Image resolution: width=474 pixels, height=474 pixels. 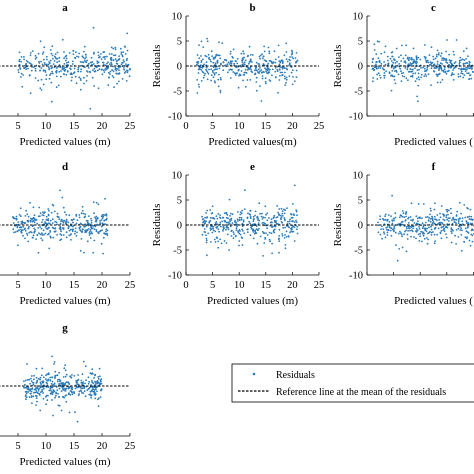 What do you see at coordinates (239, 285) in the screenshot?
I see `x-tick-label: 10` at bounding box center [239, 285].